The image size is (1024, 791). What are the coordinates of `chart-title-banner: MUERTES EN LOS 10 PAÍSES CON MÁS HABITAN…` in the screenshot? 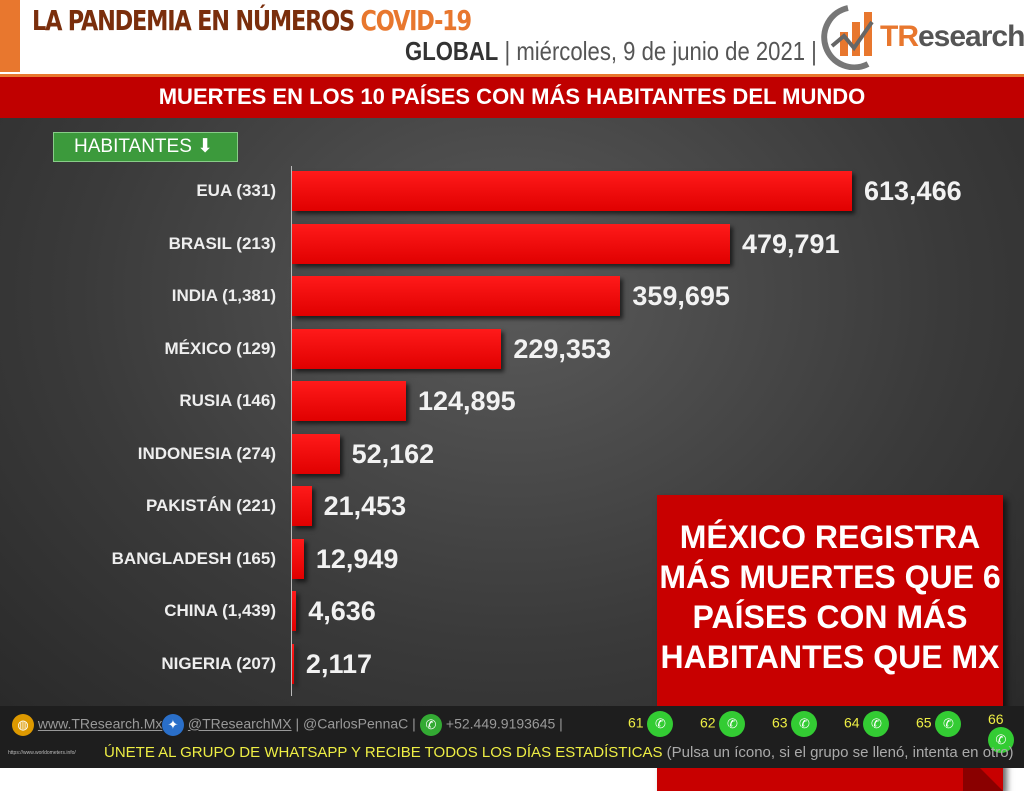 It's located at (512, 96).